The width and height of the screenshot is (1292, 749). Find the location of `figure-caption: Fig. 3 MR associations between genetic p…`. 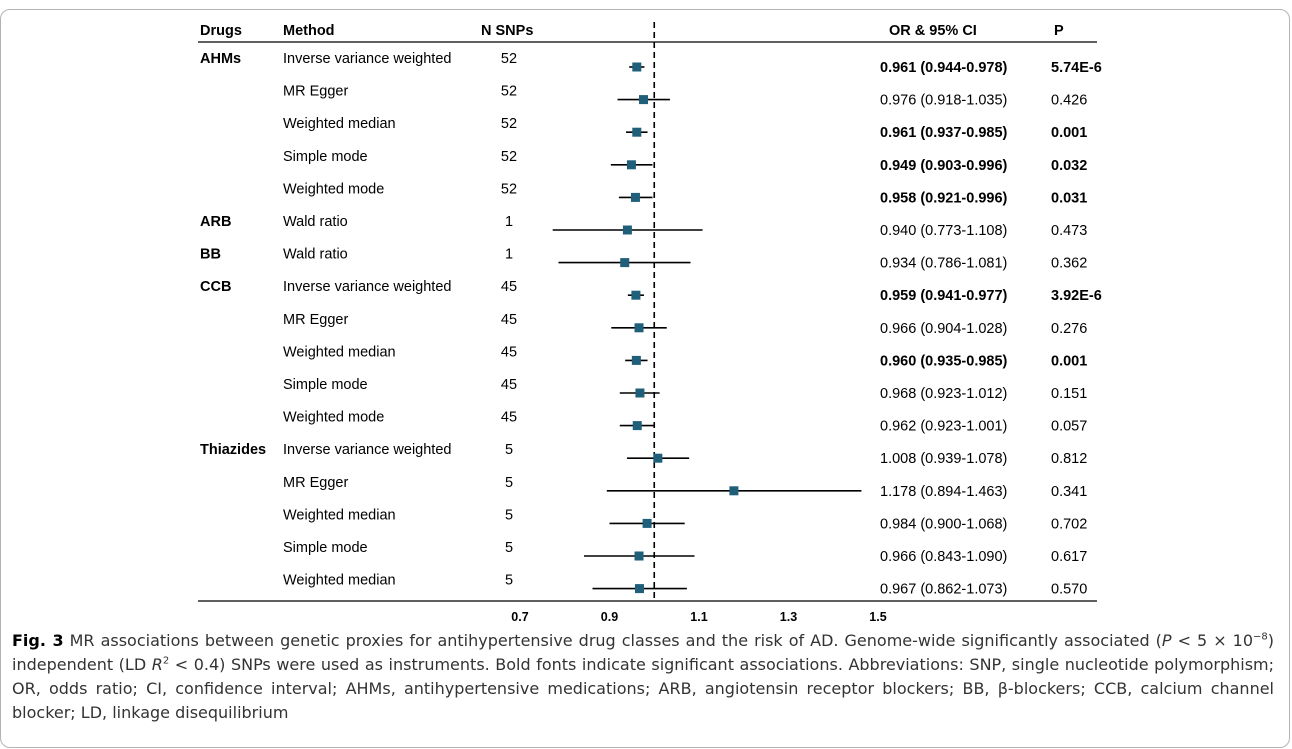

figure-caption: Fig. 3 MR associations between genetic p… is located at coordinates (643, 677).